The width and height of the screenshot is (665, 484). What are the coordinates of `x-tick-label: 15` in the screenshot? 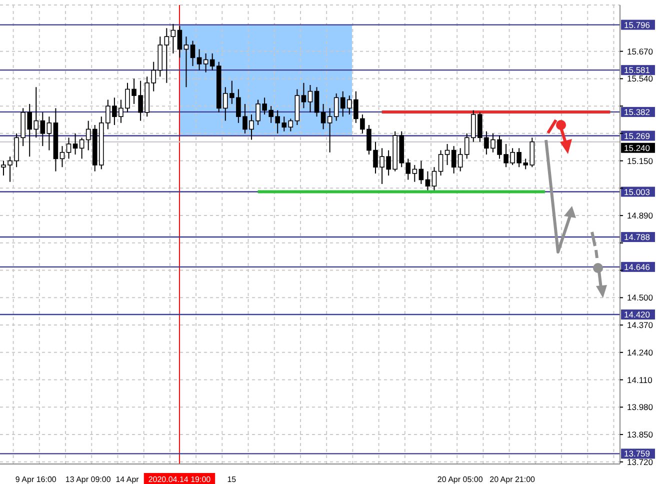 It's located at (232, 479).